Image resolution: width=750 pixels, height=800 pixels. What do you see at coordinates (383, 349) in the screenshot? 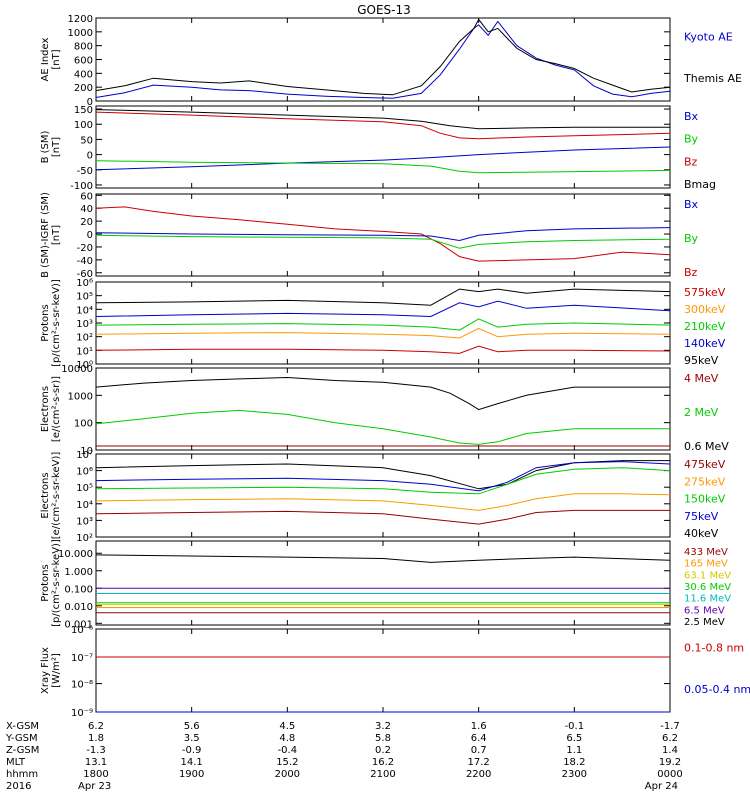
I see `series-line-575kev` at bounding box center [383, 349].